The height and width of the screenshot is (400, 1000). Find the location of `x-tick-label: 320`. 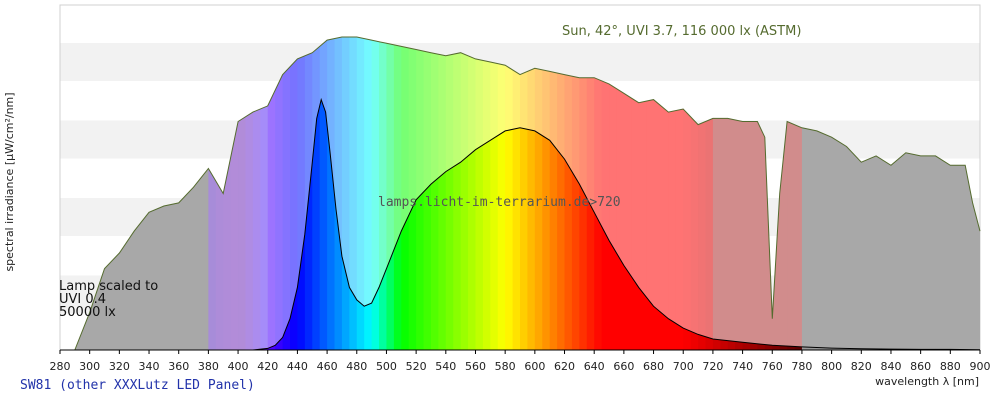

x-tick-label: 320 is located at coordinates (119, 366).